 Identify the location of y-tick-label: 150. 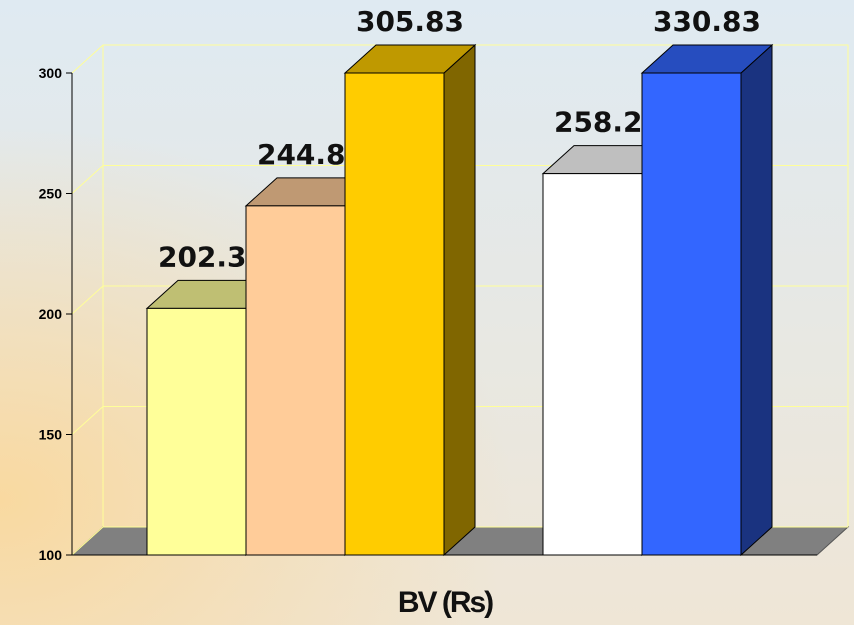
(51, 435).